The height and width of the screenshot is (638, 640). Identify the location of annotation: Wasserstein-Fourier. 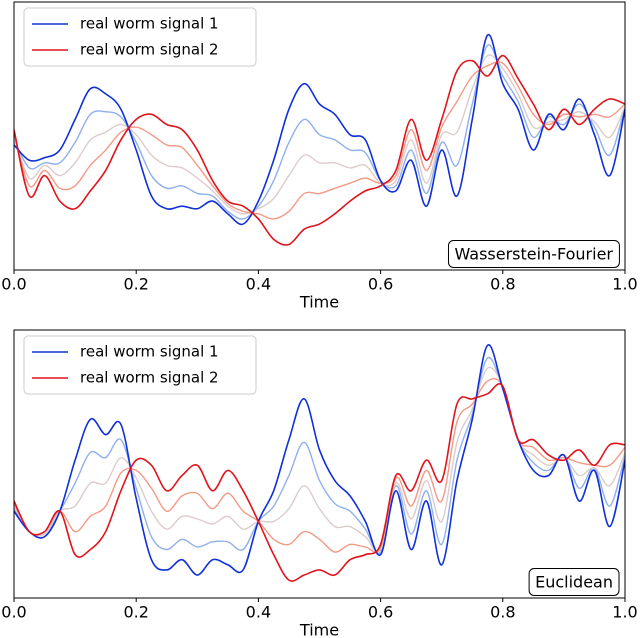
(533, 254).